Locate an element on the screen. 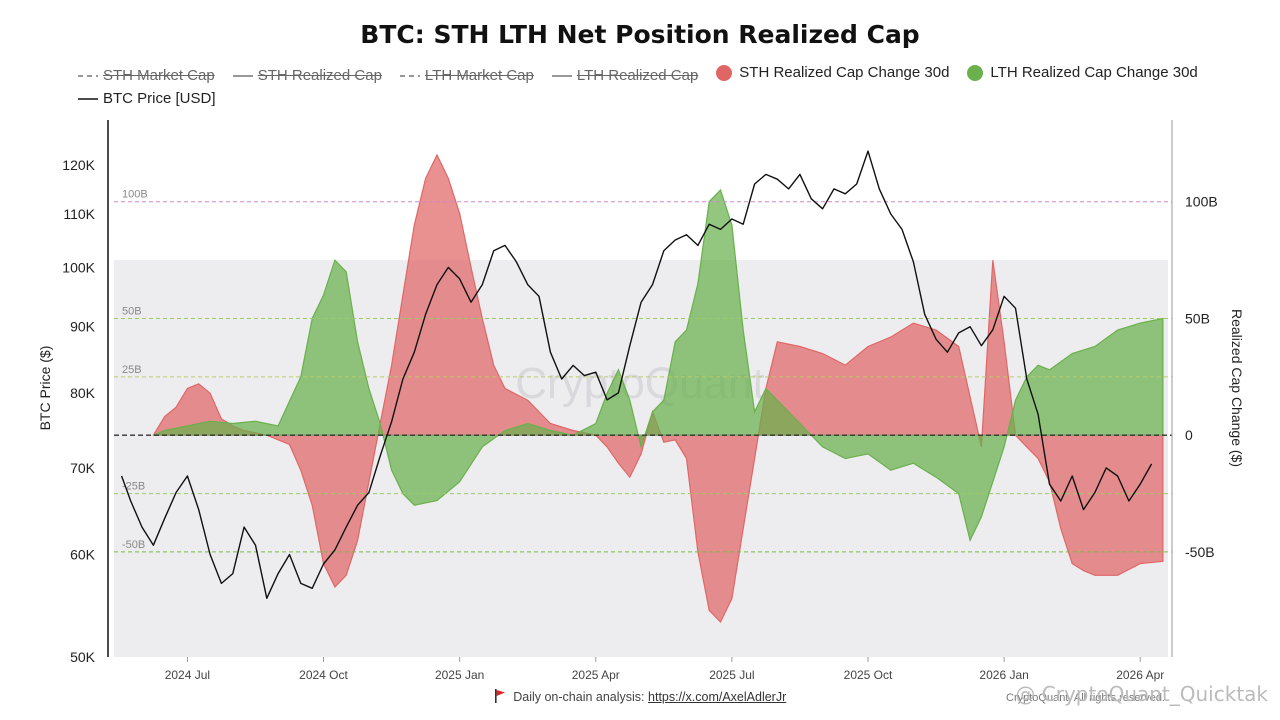 This screenshot has height=720, width=1280. legend-label-3: LTH Realized Cap is located at coordinates (637, 75).